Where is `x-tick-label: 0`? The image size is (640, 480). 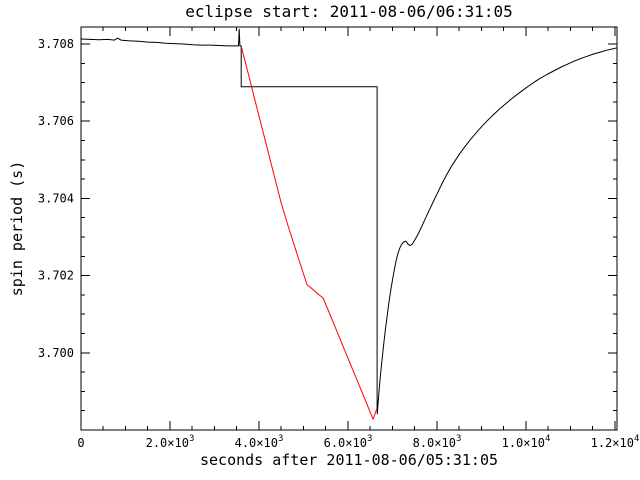 x-tick-label: 0 is located at coordinates (80, 443).